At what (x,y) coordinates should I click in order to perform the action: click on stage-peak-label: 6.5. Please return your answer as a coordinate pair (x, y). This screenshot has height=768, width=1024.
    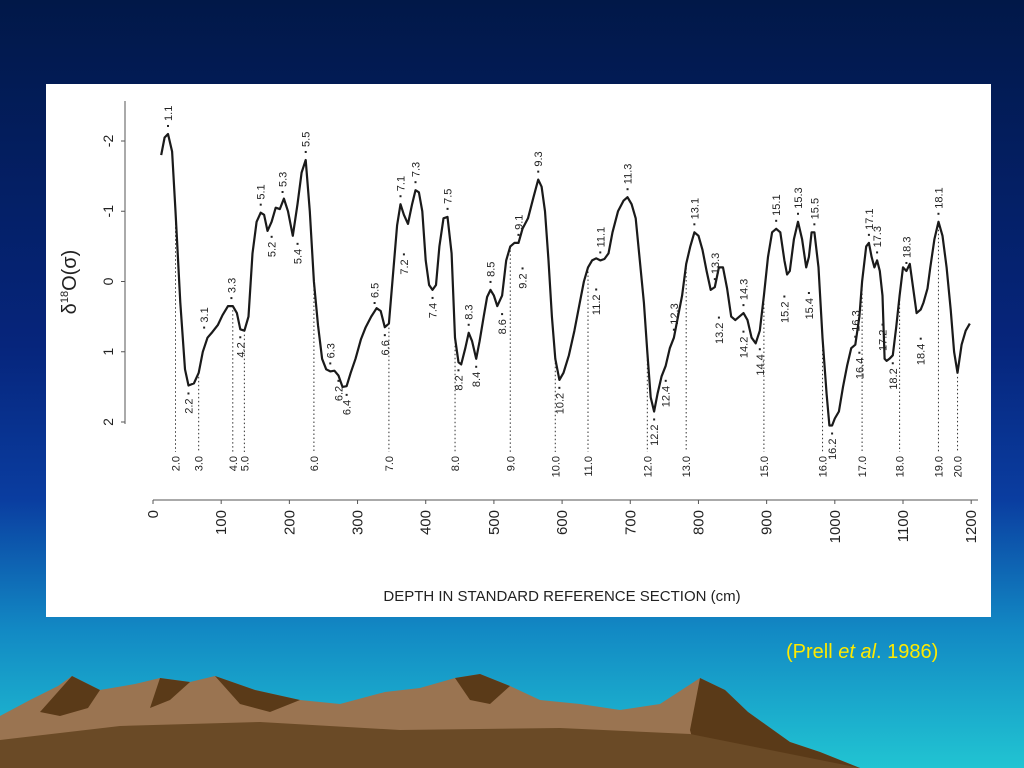
    Looking at the image, I should click on (376, 290).